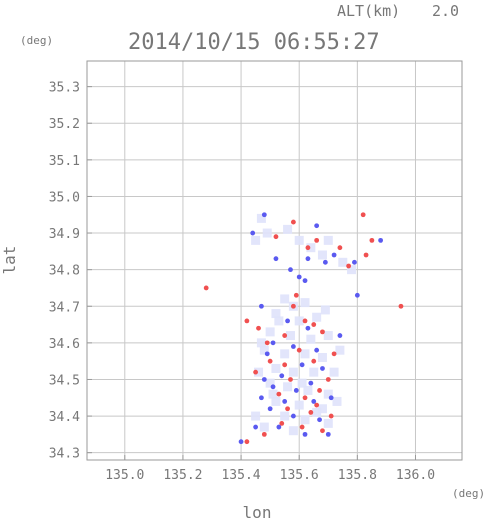 The width and height of the screenshot is (491, 521). I want to click on x-tick-label: 135.0, so click(124, 475).